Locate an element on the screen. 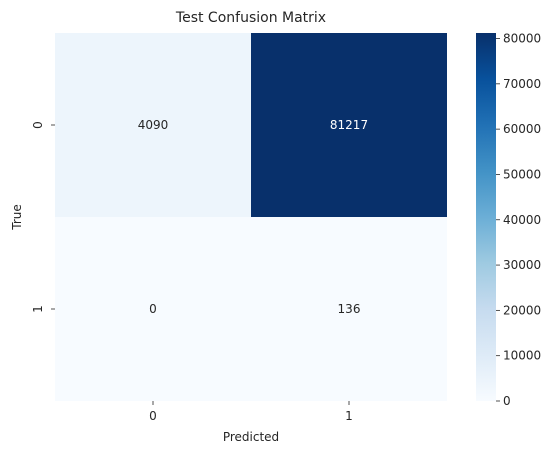 The image size is (556, 455). cell-annotation: 136 is located at coordinates (349, 309).